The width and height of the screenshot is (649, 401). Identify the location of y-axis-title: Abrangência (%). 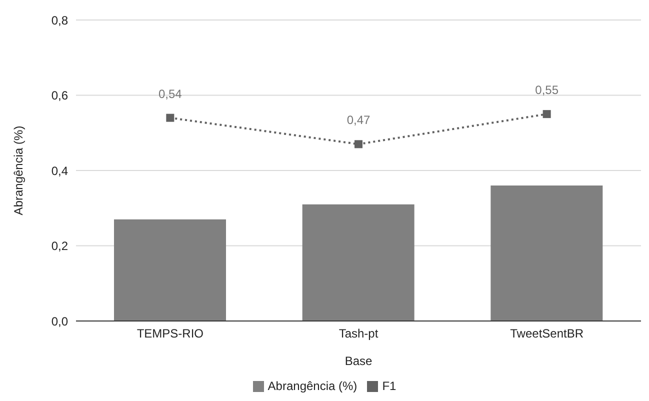
(18, 171).